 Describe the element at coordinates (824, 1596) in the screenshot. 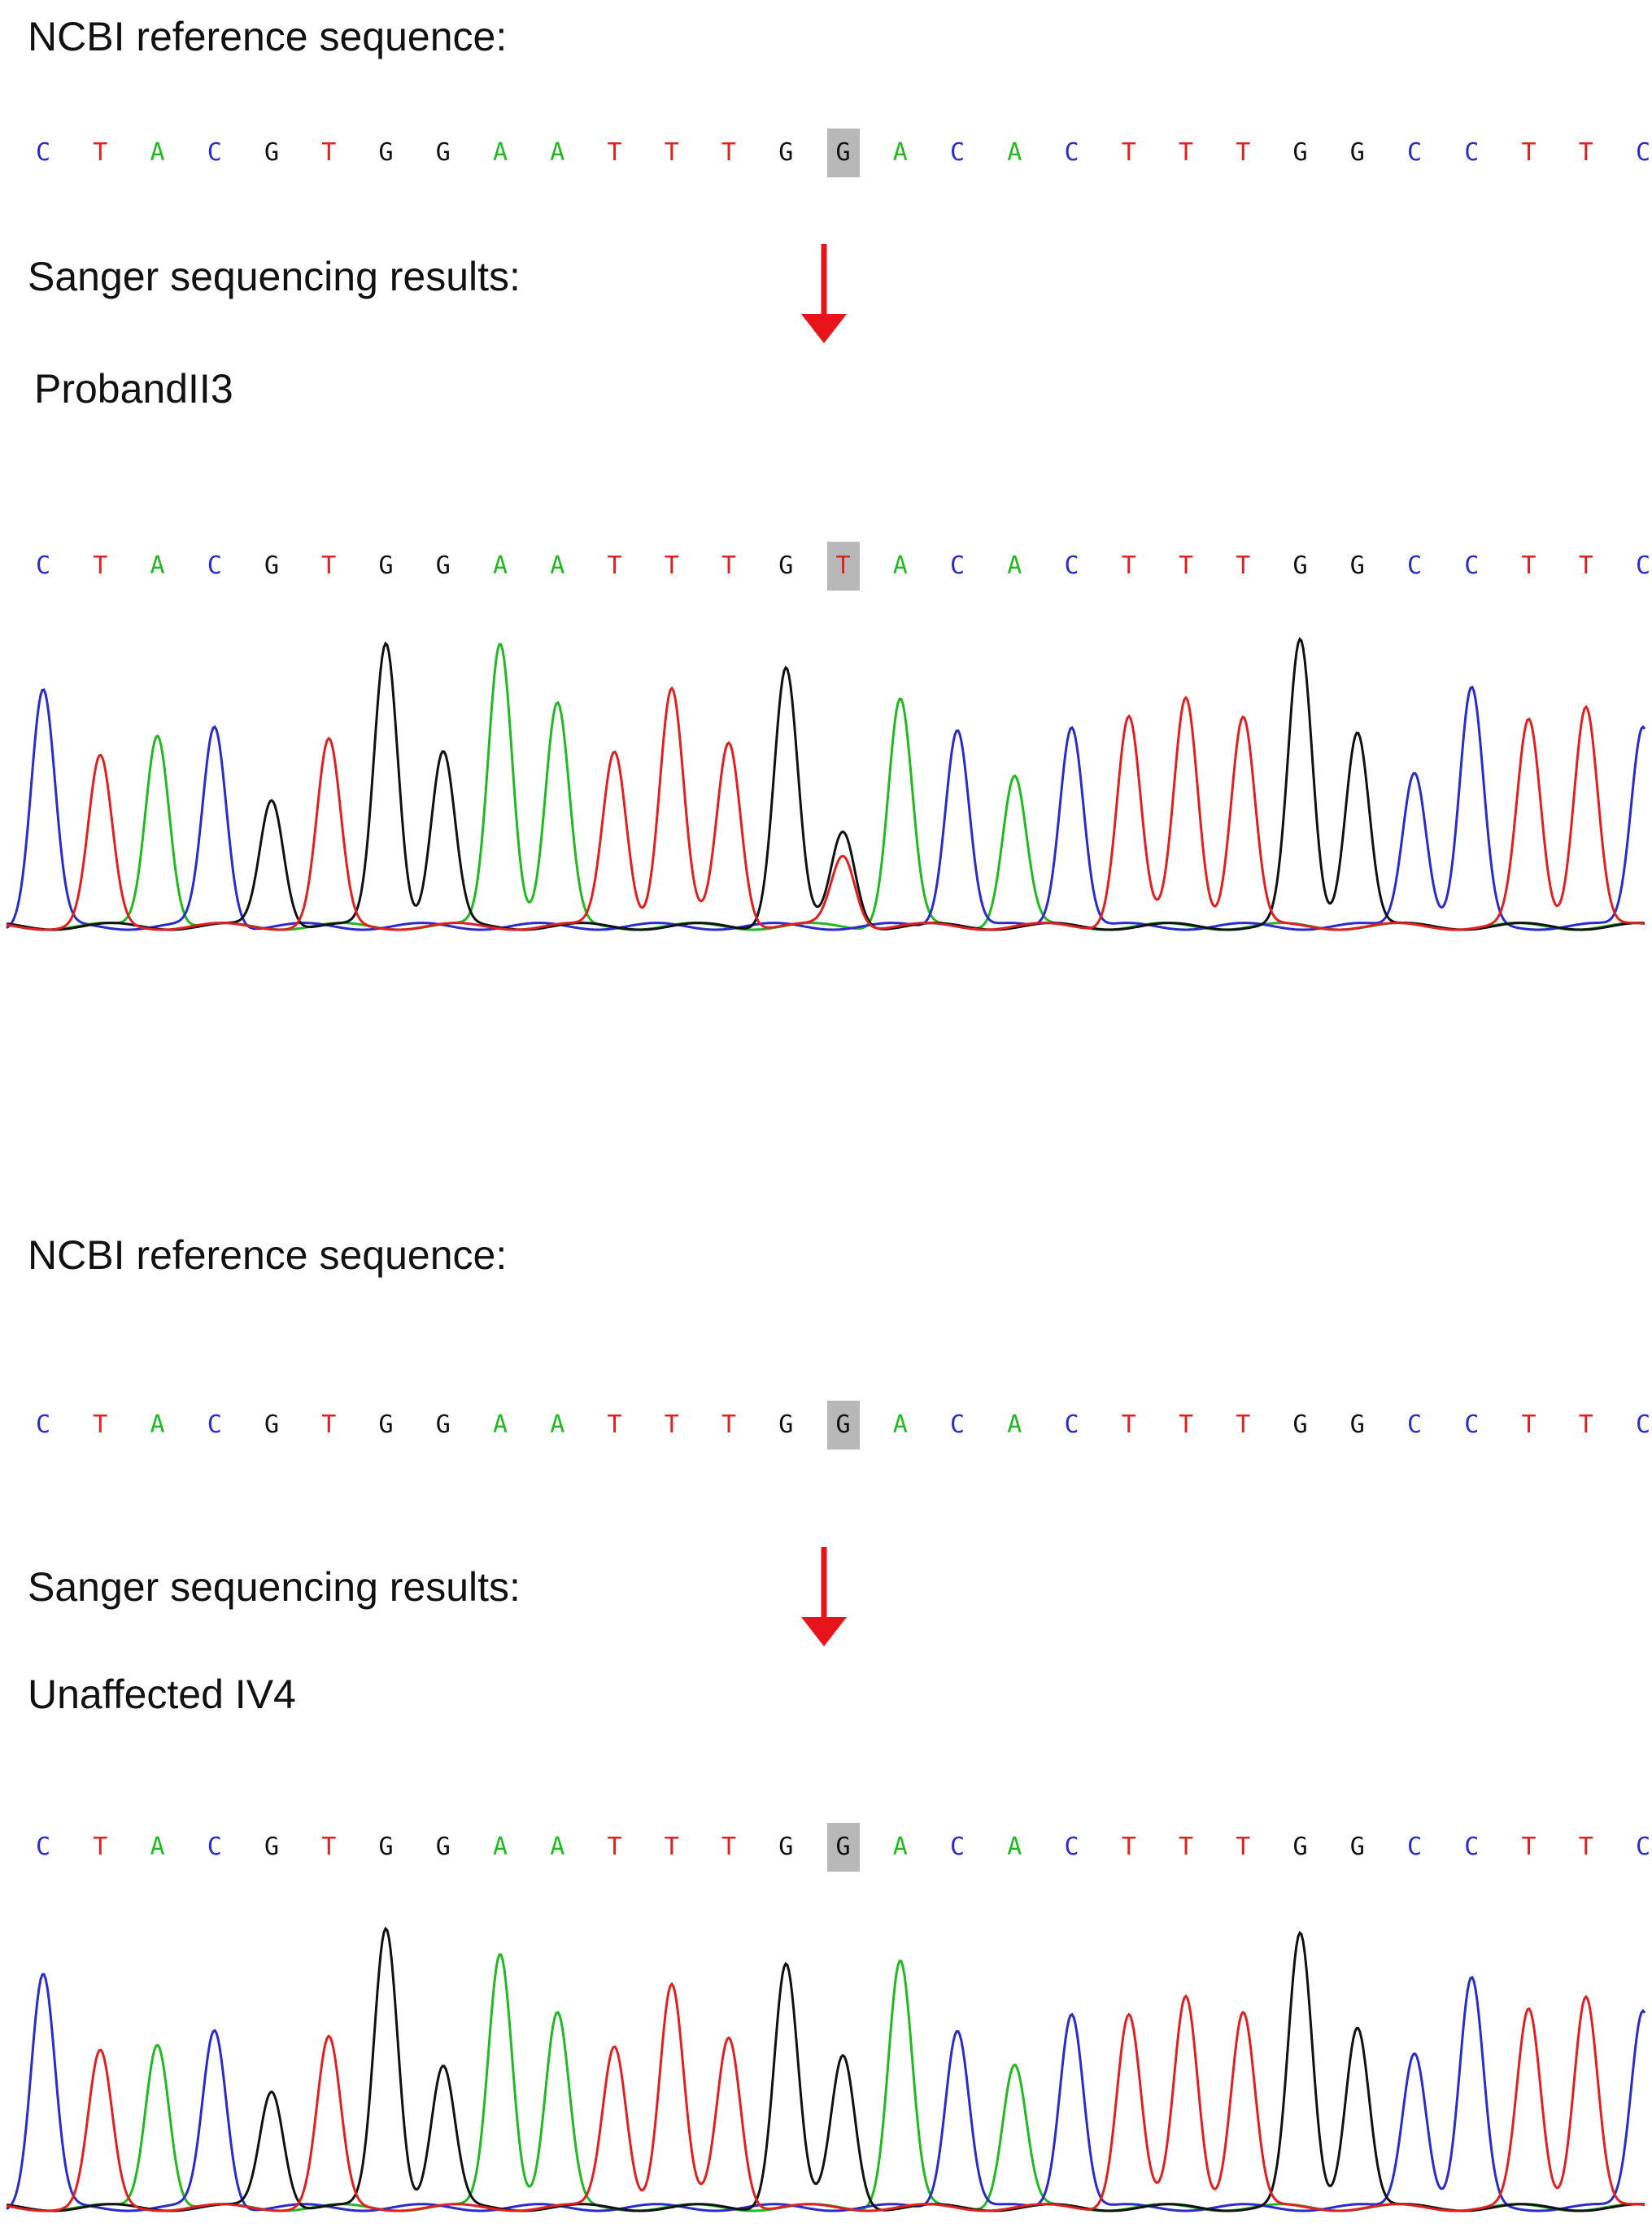

I see `panel2-arrow-down-icon` at that location.